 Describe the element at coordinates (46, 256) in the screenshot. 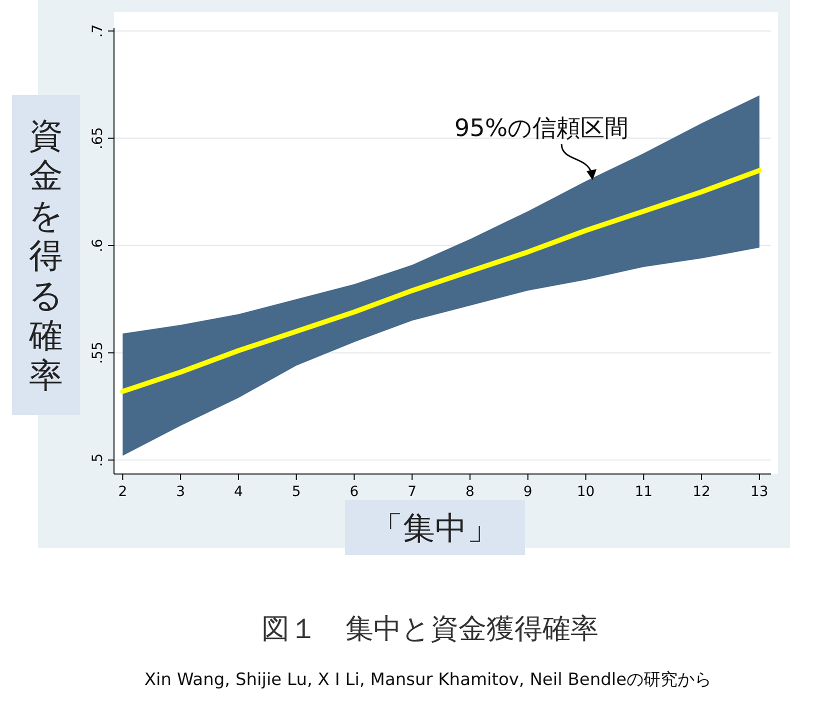

I see `y-axis-title: 資金を得る確率` at that location.